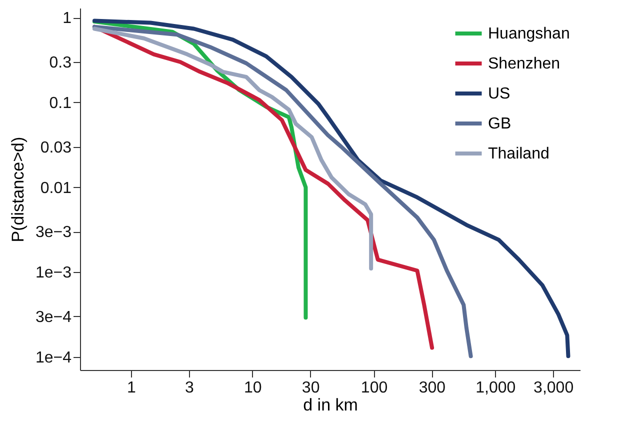  Describe the element at coordinates (554, 388) in the screenshot. I see `x-tick-label: 3,000` at that location.